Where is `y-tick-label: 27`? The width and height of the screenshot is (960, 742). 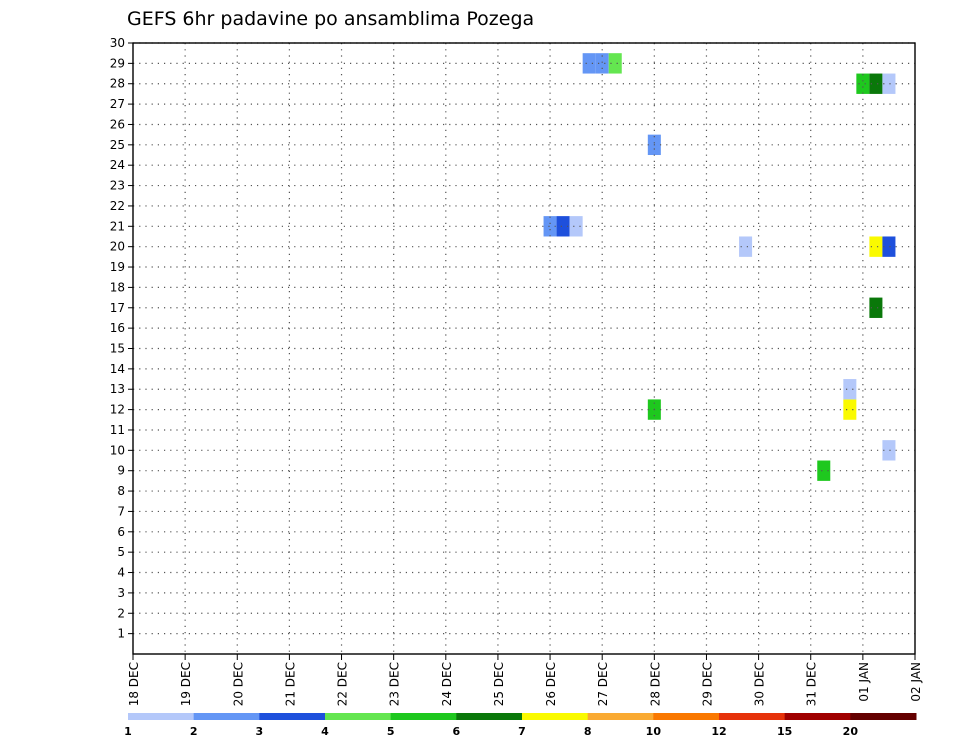 y-tick-label: 27 is located at coordinates (117, 104).